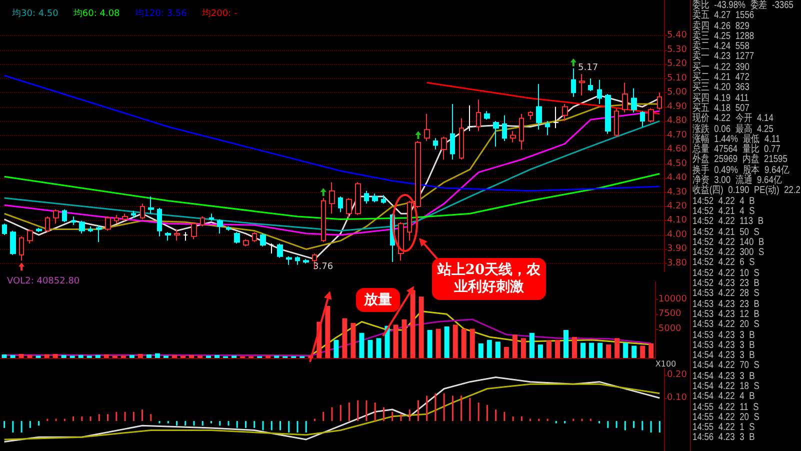  I want to click on y-tick-label: 3.90, so click(677, 249).